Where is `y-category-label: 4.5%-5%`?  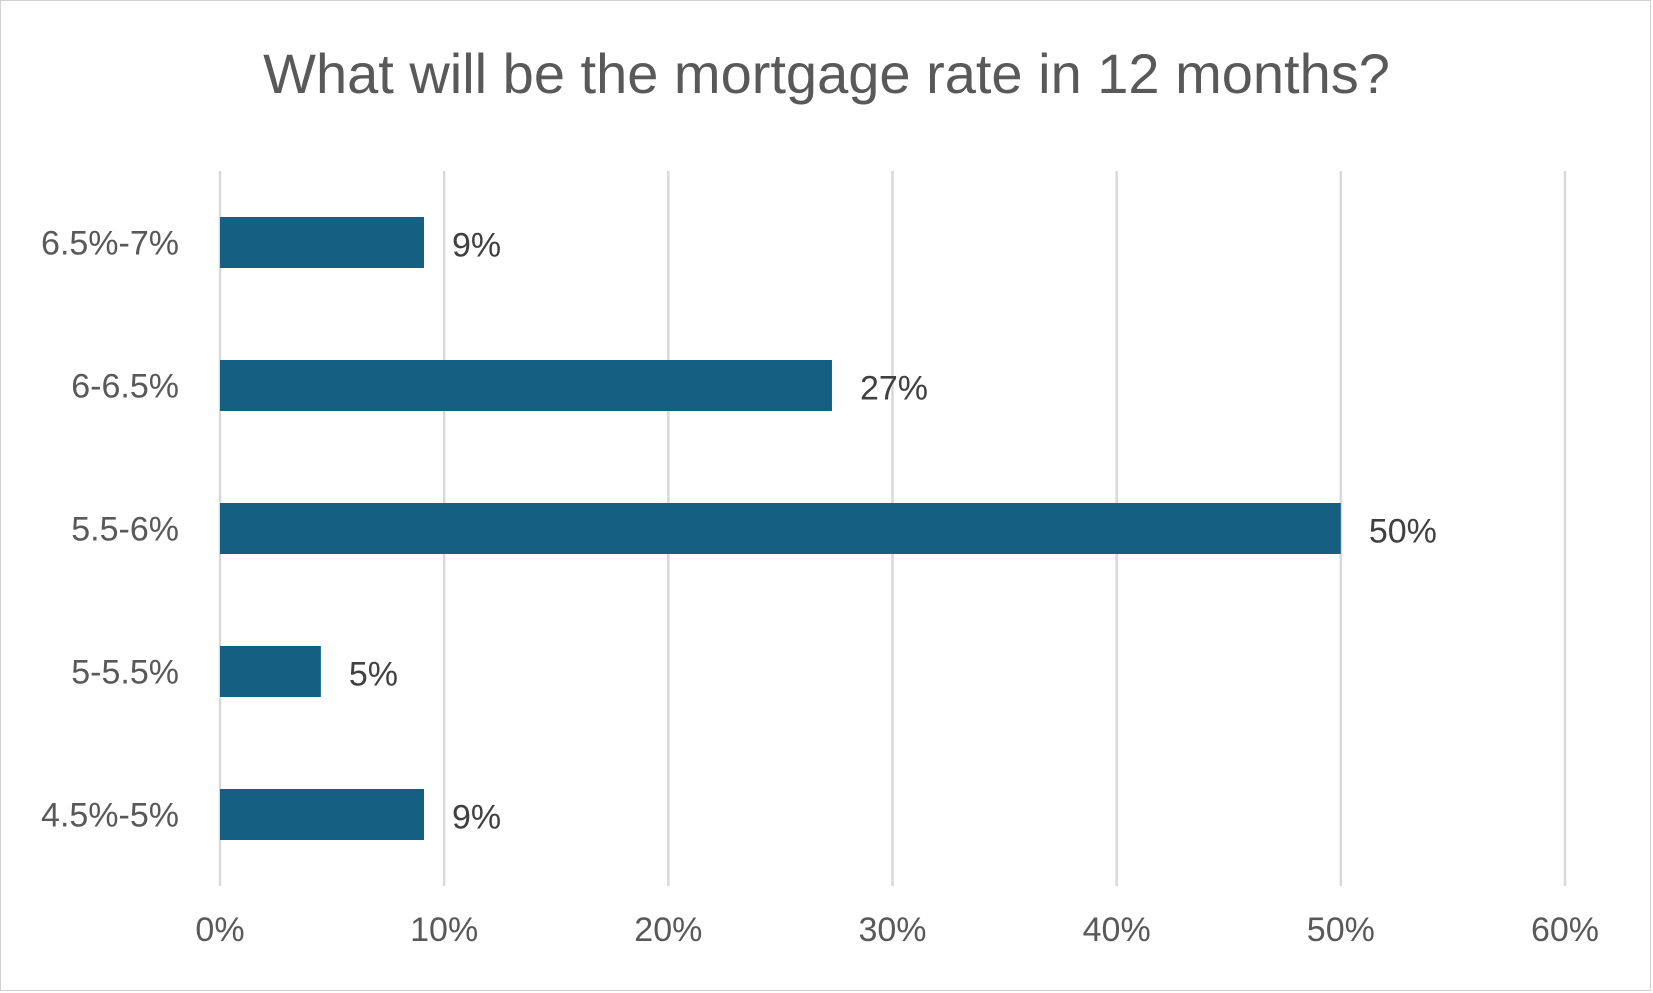
y-category-label: 4.5%-5% is located at coordinates (110, 816).